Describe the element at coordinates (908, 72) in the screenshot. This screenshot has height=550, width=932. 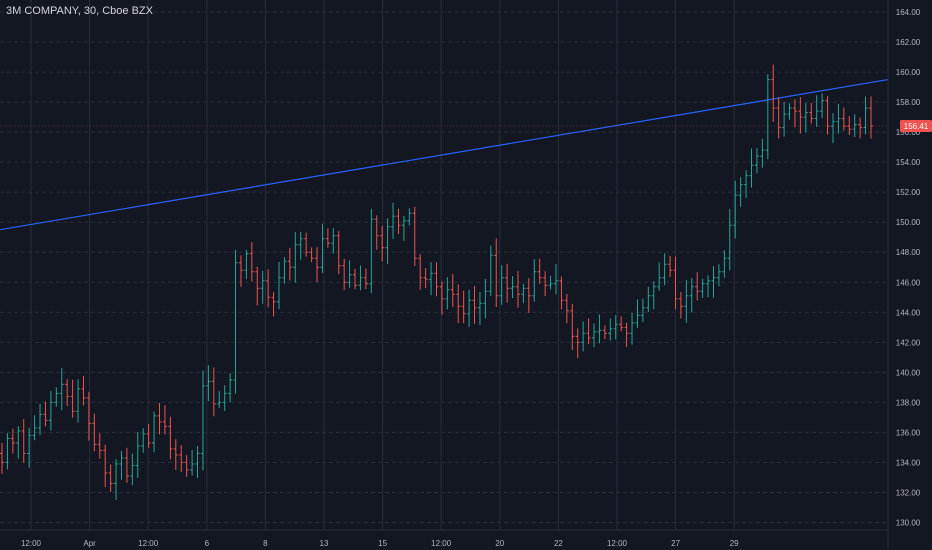
I see `price-tick-label: 160.00` at that location.